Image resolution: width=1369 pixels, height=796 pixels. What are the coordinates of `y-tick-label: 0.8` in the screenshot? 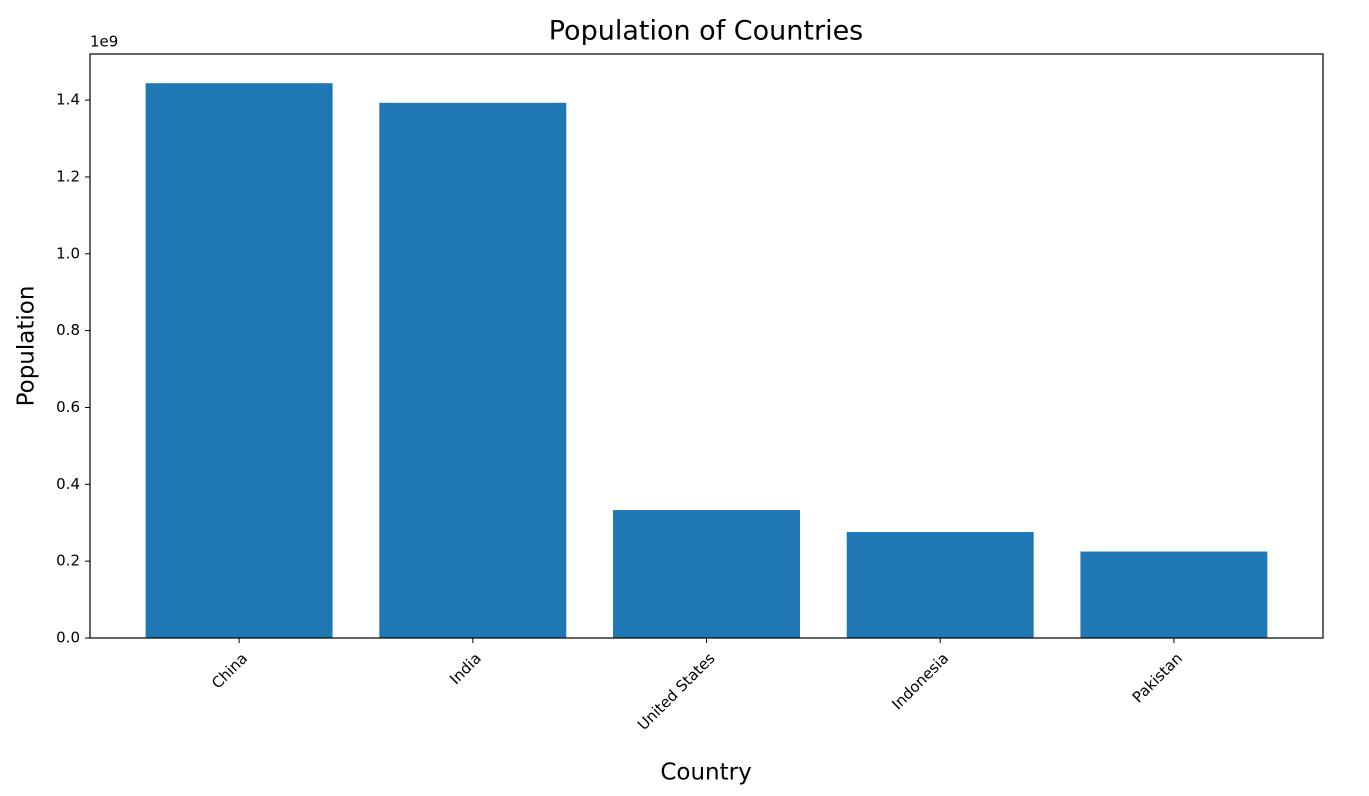 It's located at (68, 330).